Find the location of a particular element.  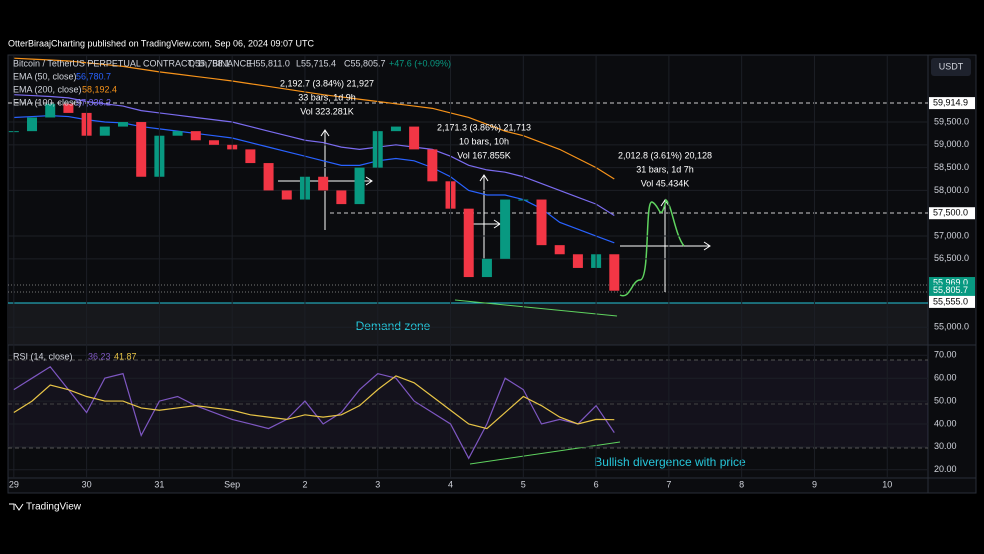

x-tick-label: 6 is located at coordinates (596, 484).